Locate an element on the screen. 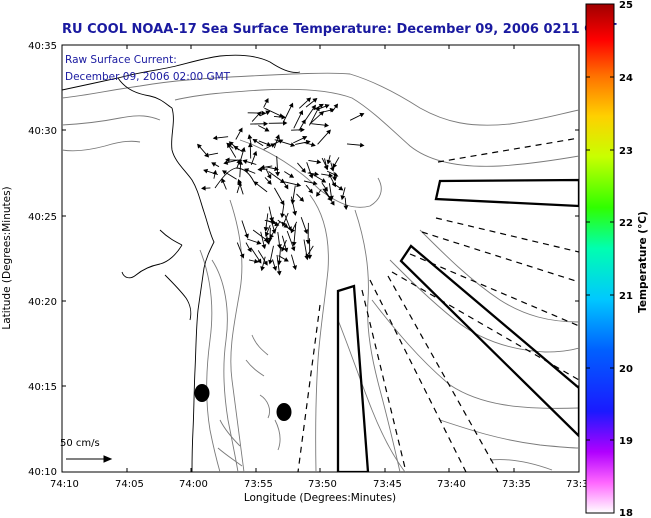 The height and width of the screenshot is (518, 651). surface-current-vectors is located at coordinates (281, 186).